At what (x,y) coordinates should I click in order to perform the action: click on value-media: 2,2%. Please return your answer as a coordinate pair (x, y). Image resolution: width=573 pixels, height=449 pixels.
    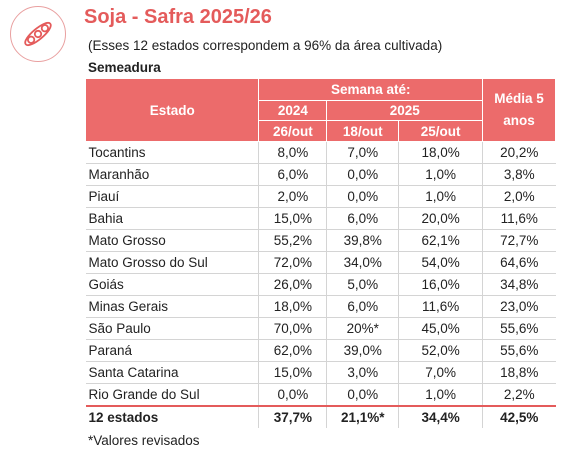
    Looking at the image, I should click on (519, 394).